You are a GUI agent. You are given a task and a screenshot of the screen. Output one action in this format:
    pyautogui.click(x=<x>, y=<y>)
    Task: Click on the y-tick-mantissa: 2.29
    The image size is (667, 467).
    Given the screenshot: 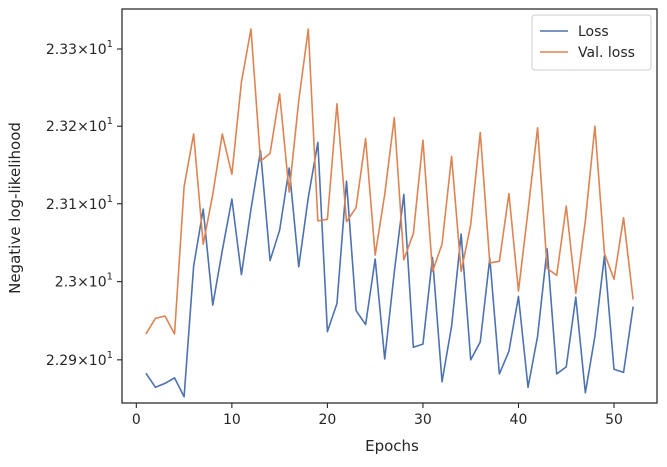 What is the action you would take?
    pyautogui.click(x=61, y=361)
    